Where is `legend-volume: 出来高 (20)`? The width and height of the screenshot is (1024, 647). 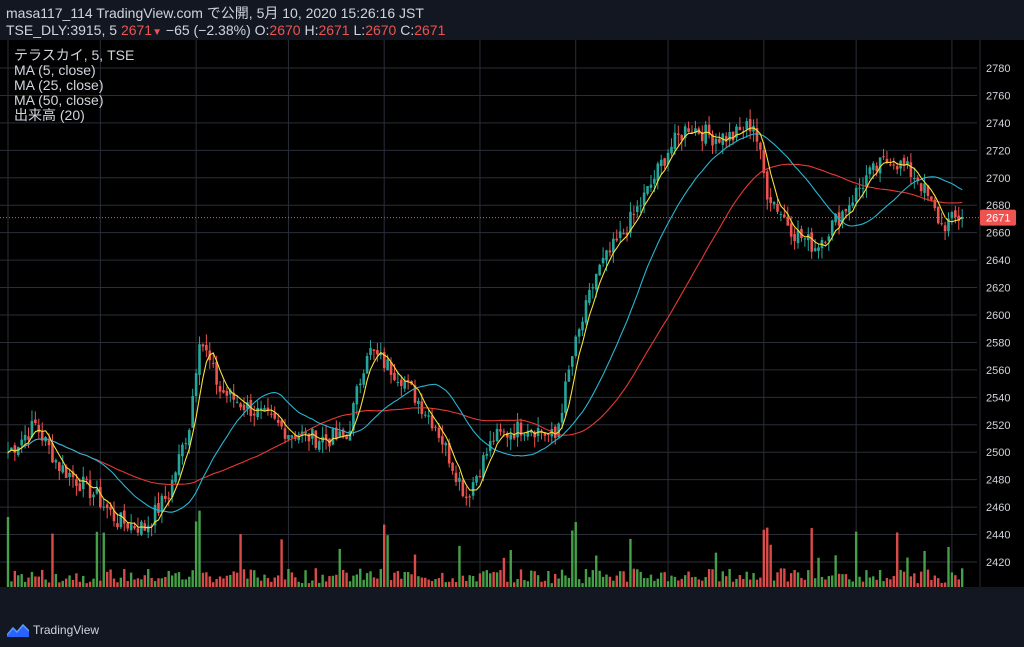
legend-volume: 出来高 (20) is located at coordinates (49, 115).